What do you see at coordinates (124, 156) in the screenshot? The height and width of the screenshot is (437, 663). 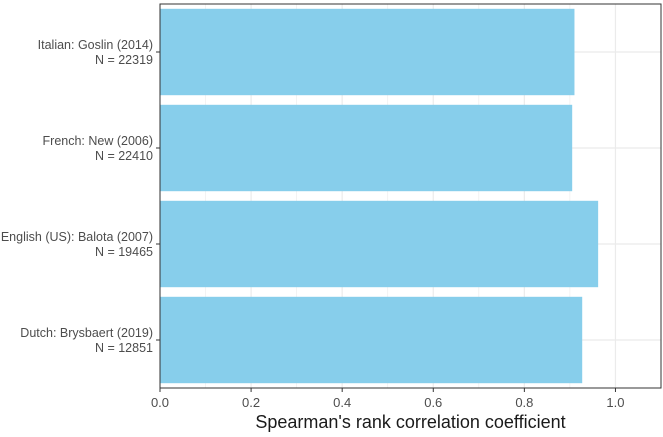 I see `category-n: N = 22410` at bounding box center [124, 156].